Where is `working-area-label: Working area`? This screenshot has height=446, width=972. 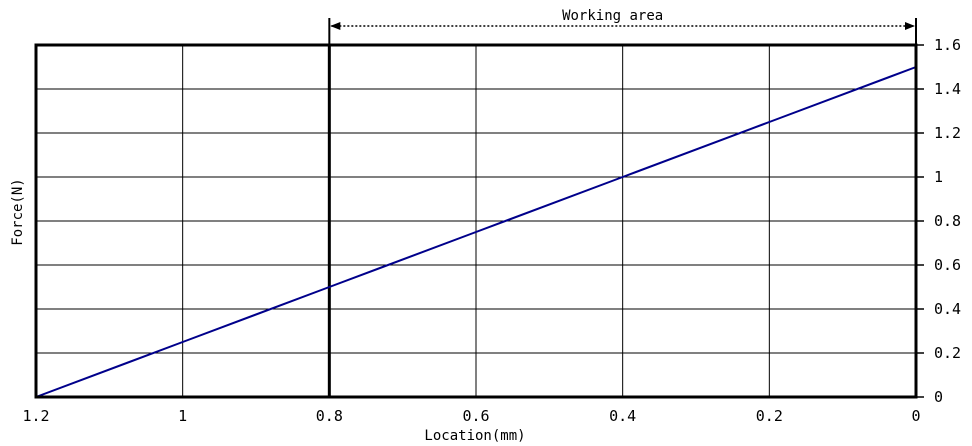 working-area-label: Working area is located at coordinates (612, 16).